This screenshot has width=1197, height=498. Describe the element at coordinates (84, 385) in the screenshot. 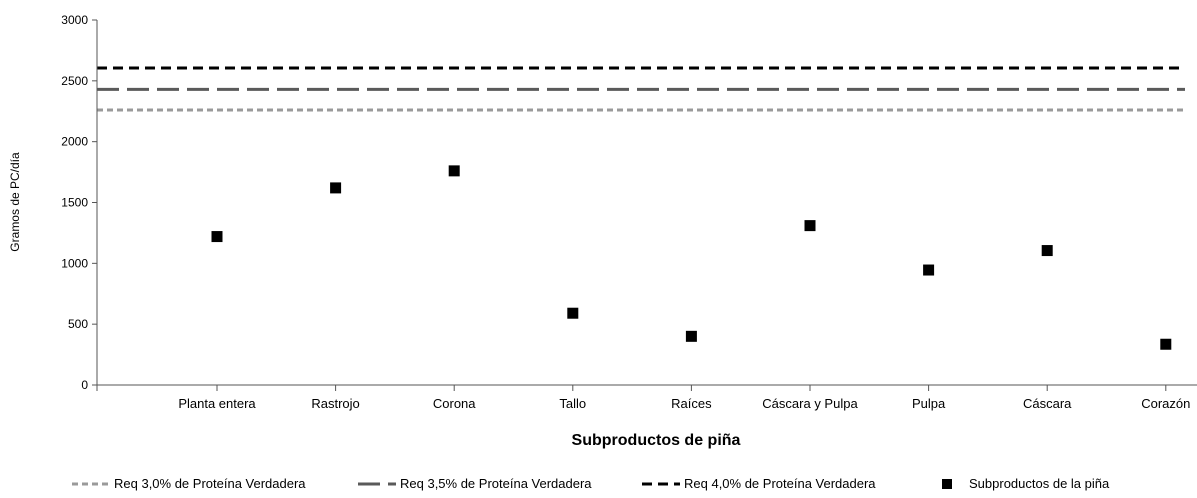

I see `y-tick-label: 0` at that location.